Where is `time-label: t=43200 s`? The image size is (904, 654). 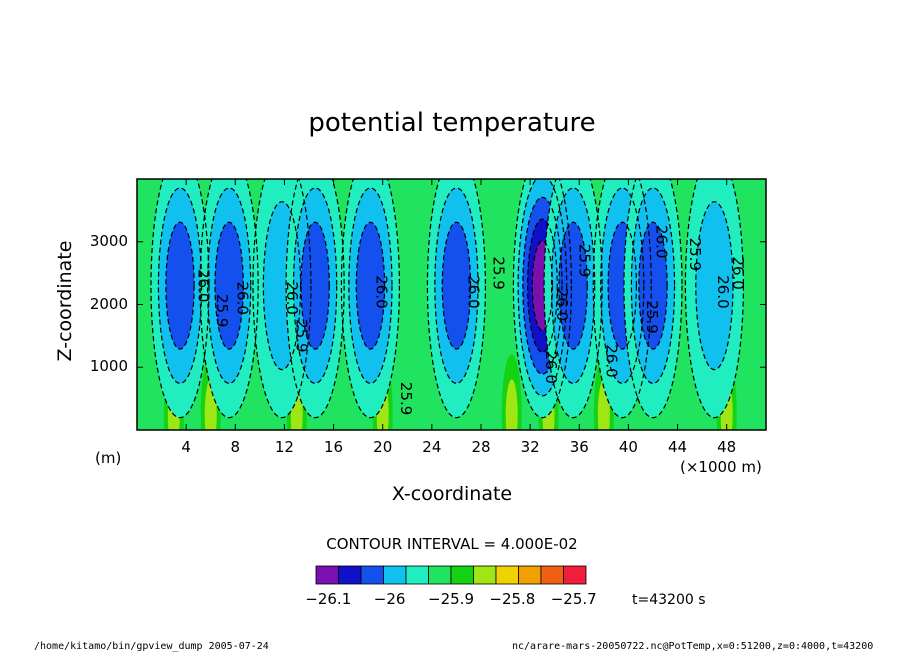 time-label: t=43200 s is located at coordinates (669, 600).